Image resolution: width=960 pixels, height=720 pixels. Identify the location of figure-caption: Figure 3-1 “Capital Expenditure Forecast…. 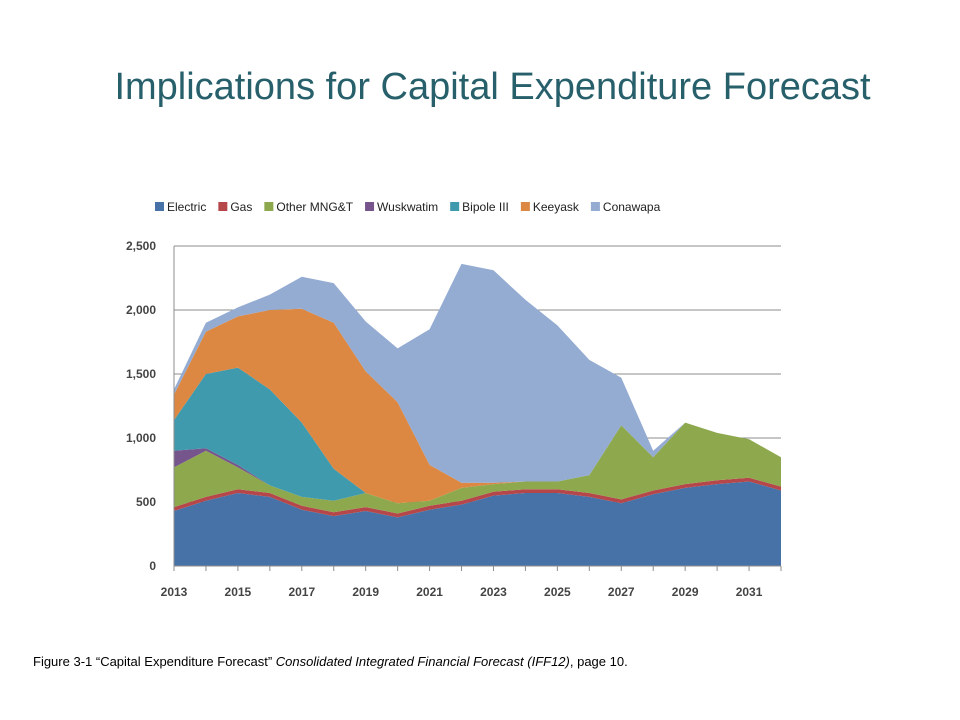
(330, 661).